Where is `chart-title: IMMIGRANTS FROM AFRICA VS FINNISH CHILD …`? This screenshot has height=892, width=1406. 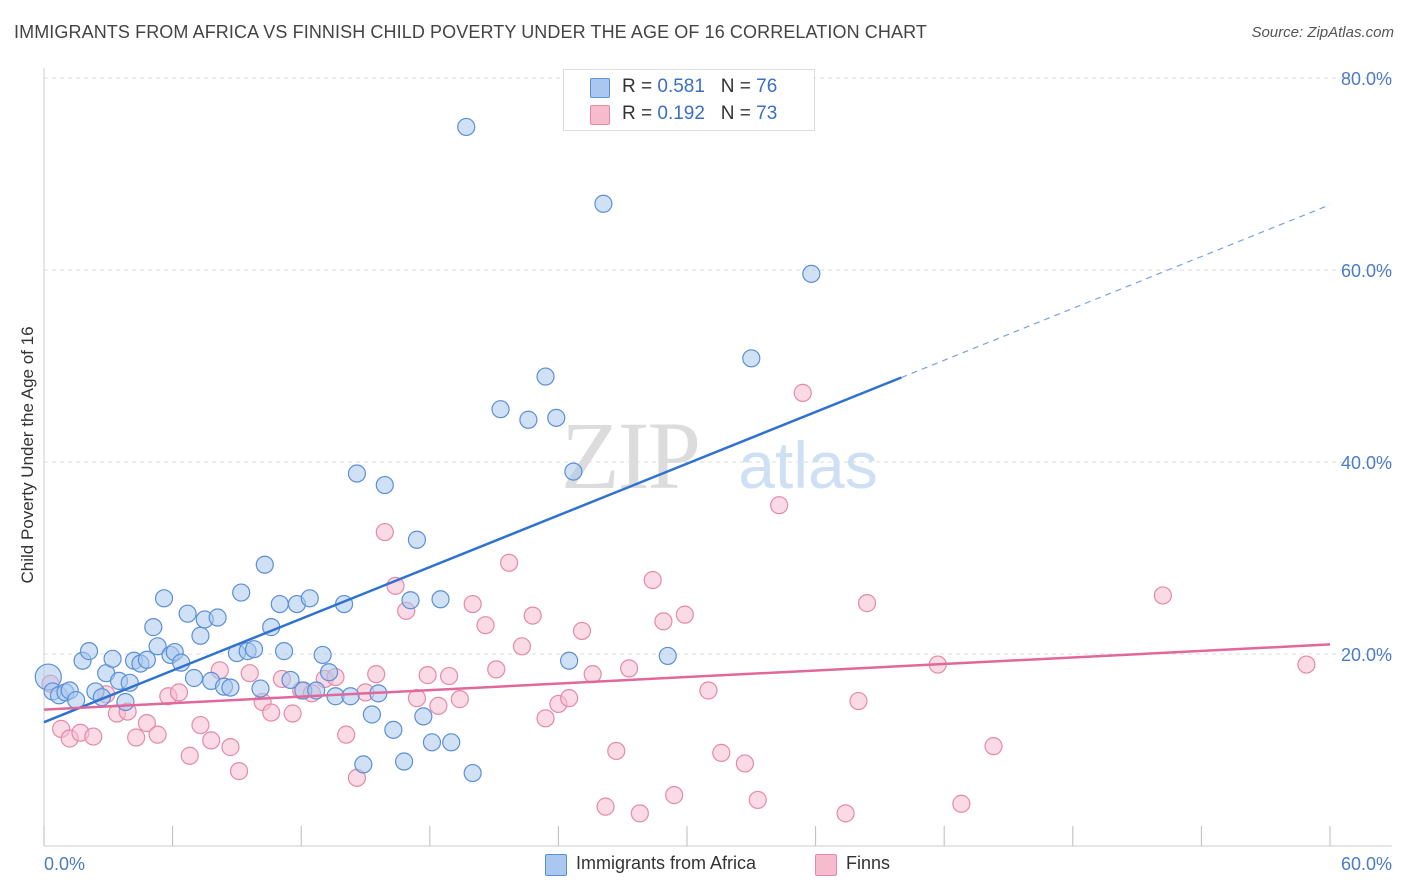 chart-title: IMMIGRANTS FROM AFRICA VS FINNISH CHILD … is located at coordinates (470, 32).